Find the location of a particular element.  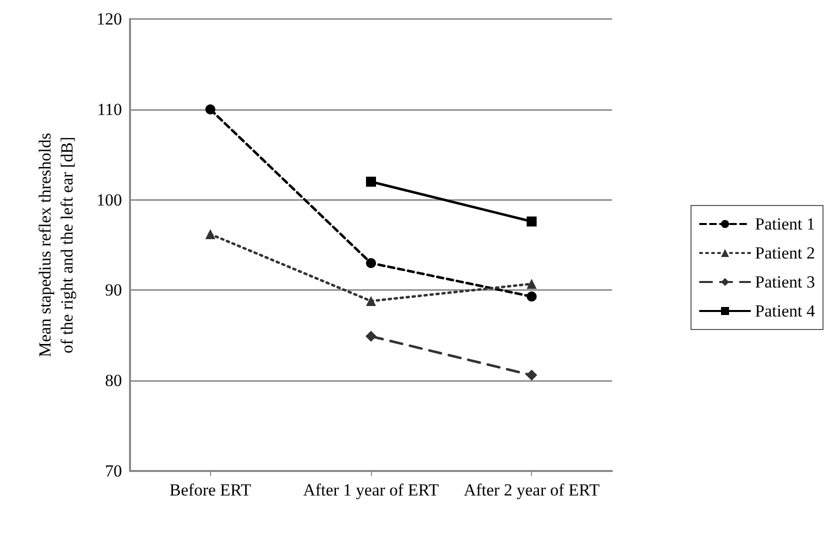

y-tick-label: 110 is located at coordinates (109, 109).